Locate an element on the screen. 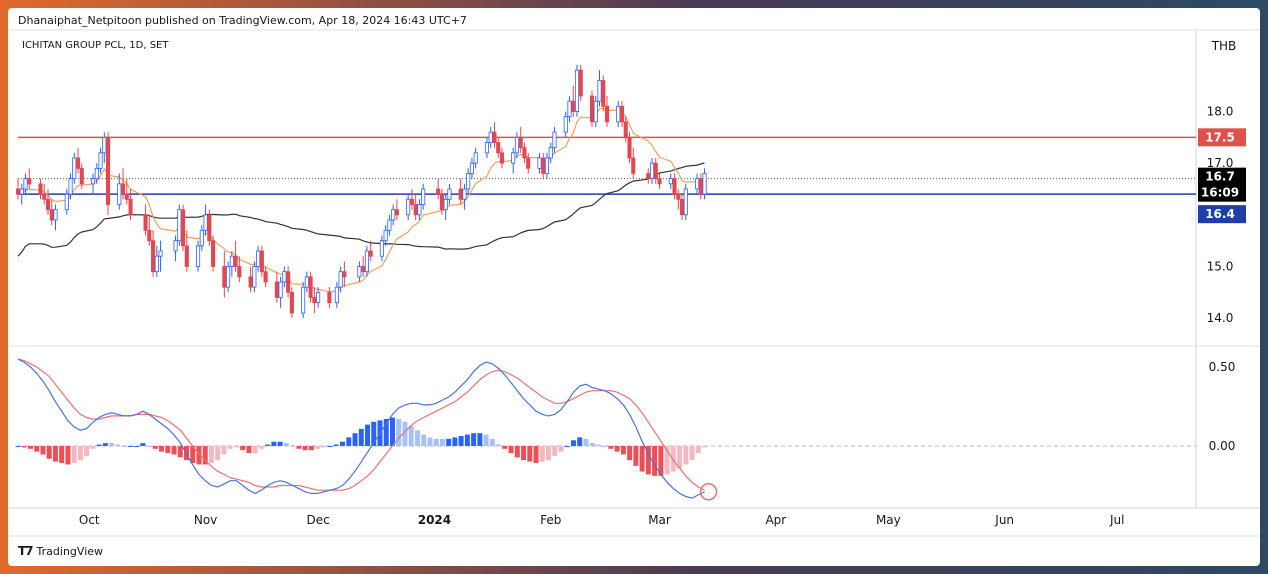 The image size is (1268, 574). currency-label: THB is located at coordinates (1224, 46).